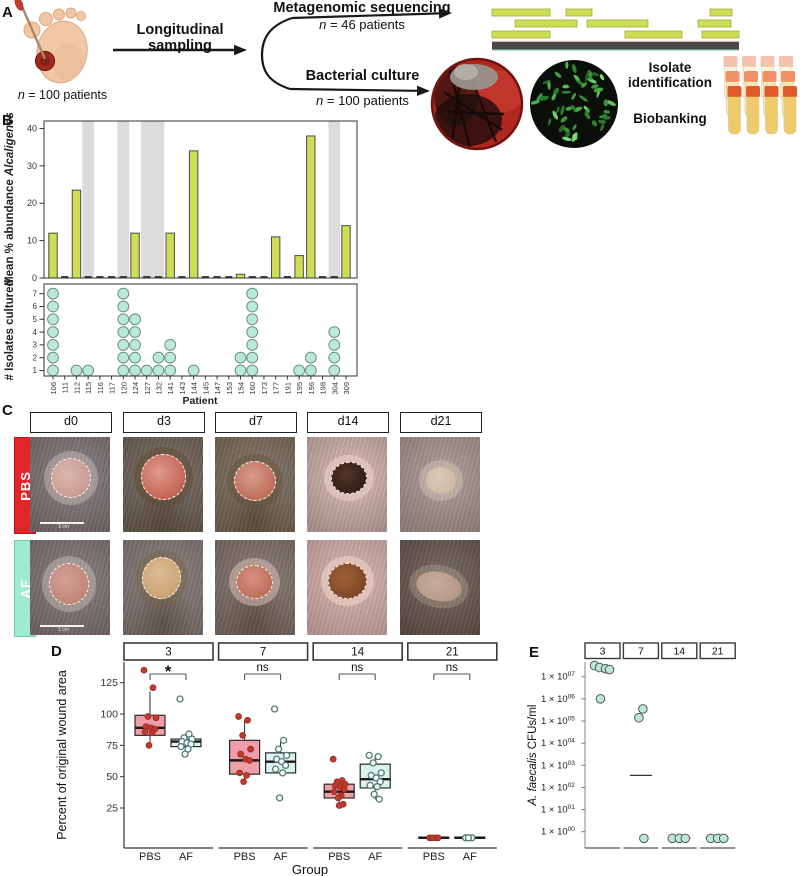  What do you see at coordinates (62, 95) in the screenshot?
I see `foot-caption: n = 100 patients` at bounding box center [62, 95].